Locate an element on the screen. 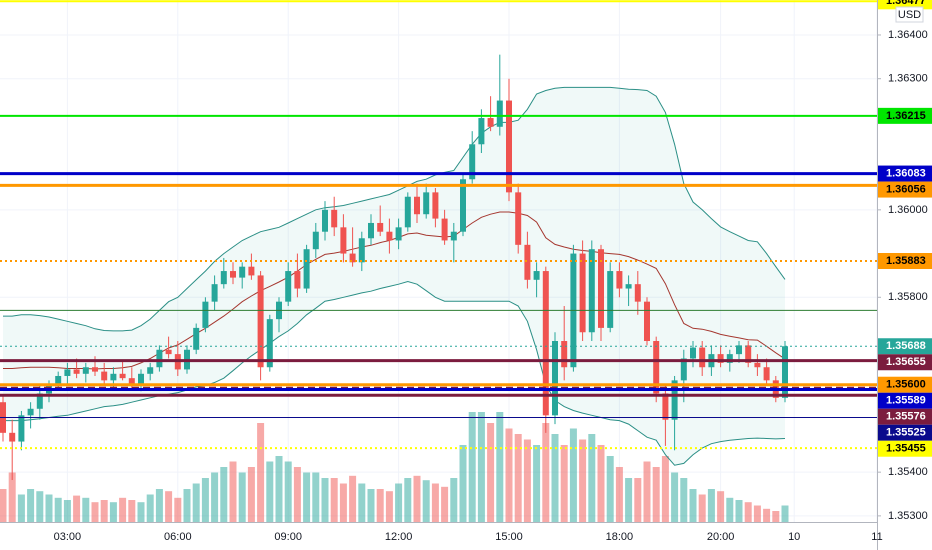 The image size is (932, 550). x-tick-label: 10 is located at coordinates (794, 537).